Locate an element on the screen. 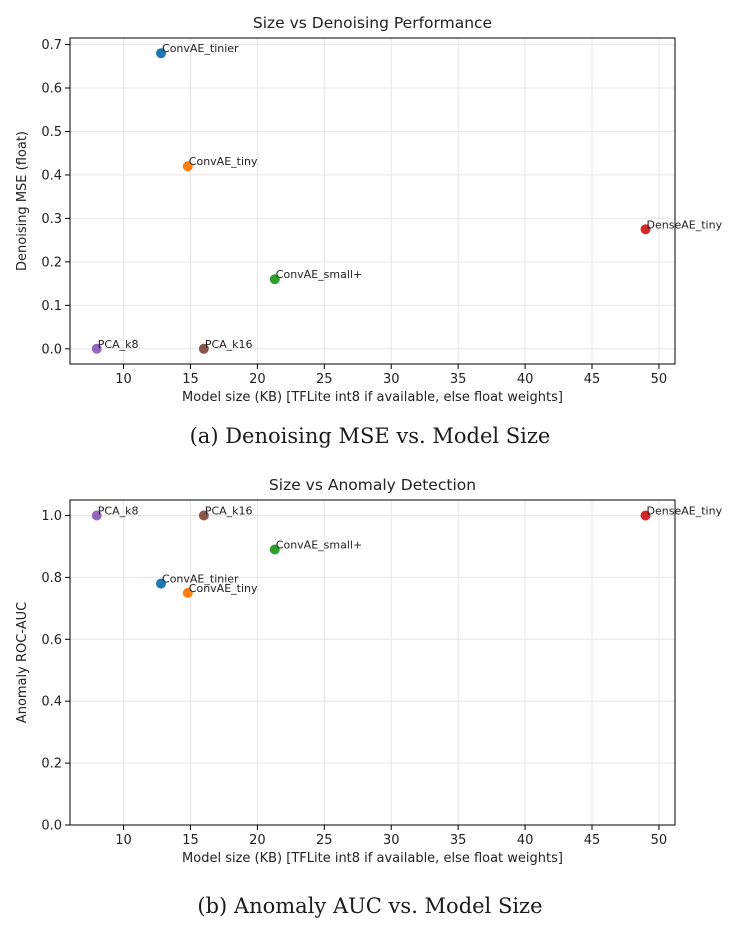 This screenshot has width=740, height=931. y-tick-label: 0.5 is located at coordinates (51, 132).